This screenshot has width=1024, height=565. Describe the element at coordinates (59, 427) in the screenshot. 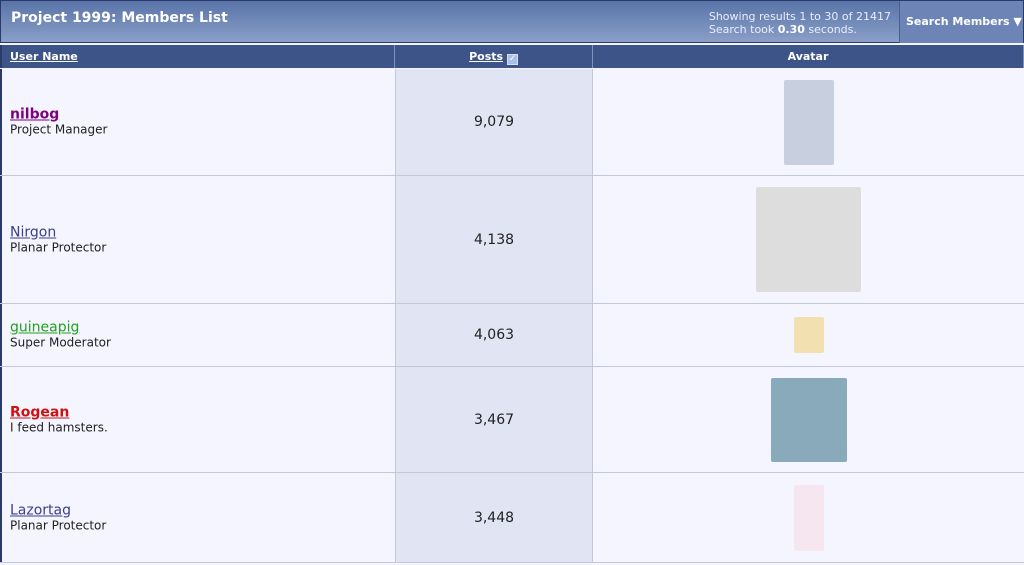

I see `user-title: I feed hamsters.` at that location.